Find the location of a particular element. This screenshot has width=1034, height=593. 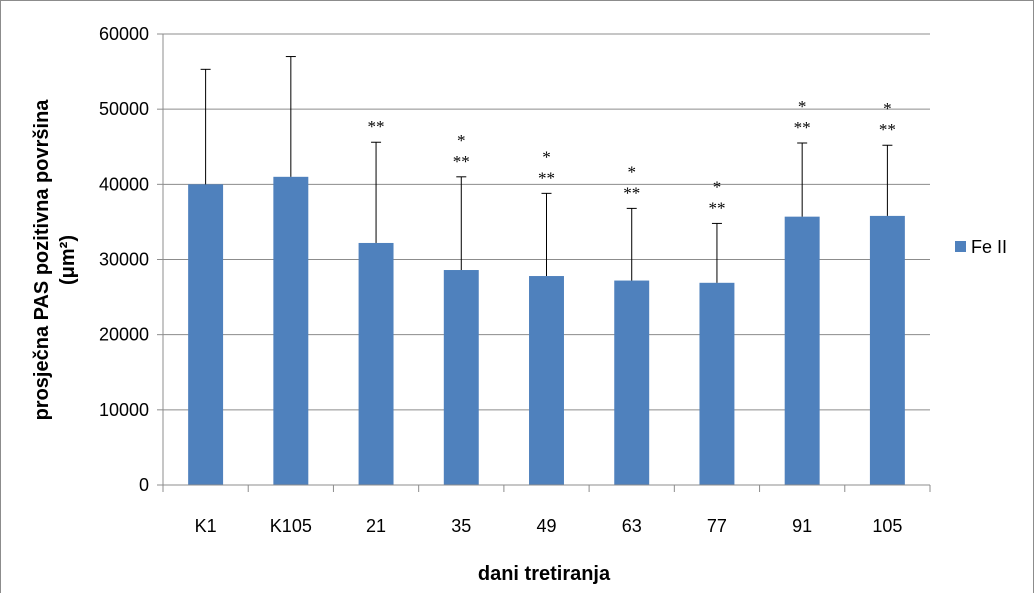

y-axis-title-line1: prosječna PAS pozitivna površina is located at coordinates (42, 260).